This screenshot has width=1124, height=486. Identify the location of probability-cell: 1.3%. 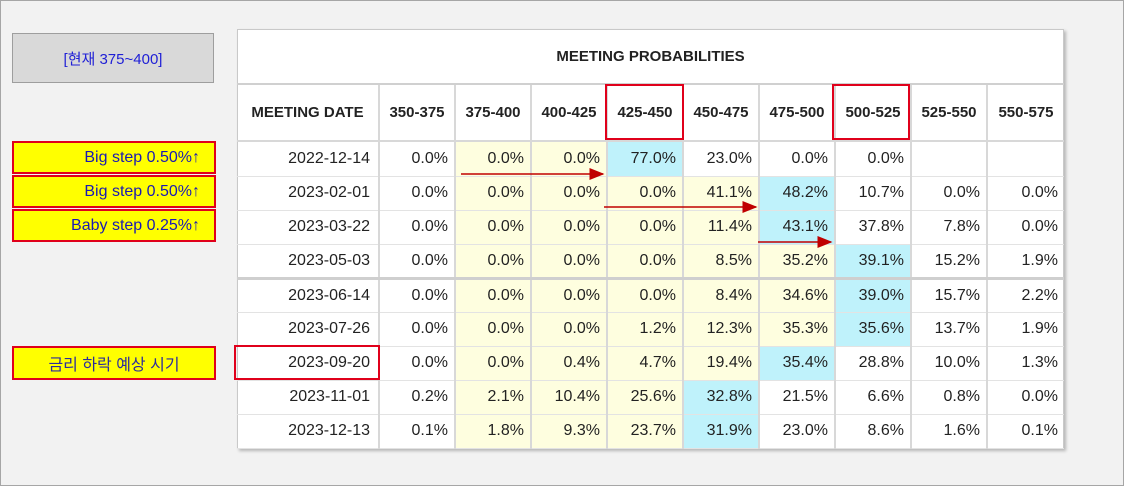
(1025, 363).